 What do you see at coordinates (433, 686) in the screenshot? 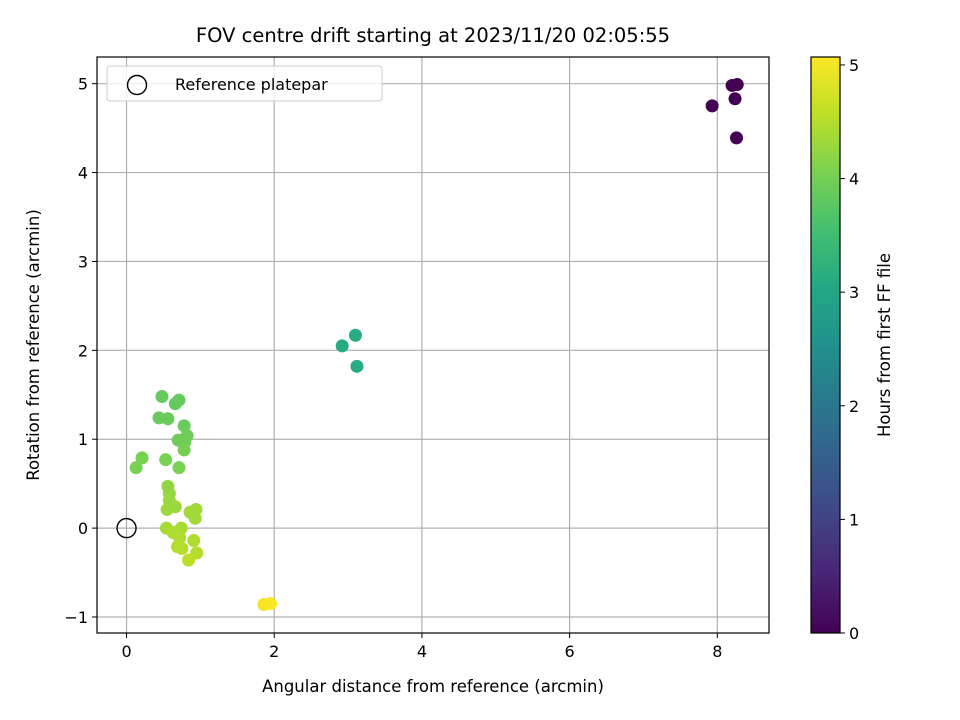
I see `x-axis-label: Angular distance from reference (arcmin)` at bounding box center [433, 686].